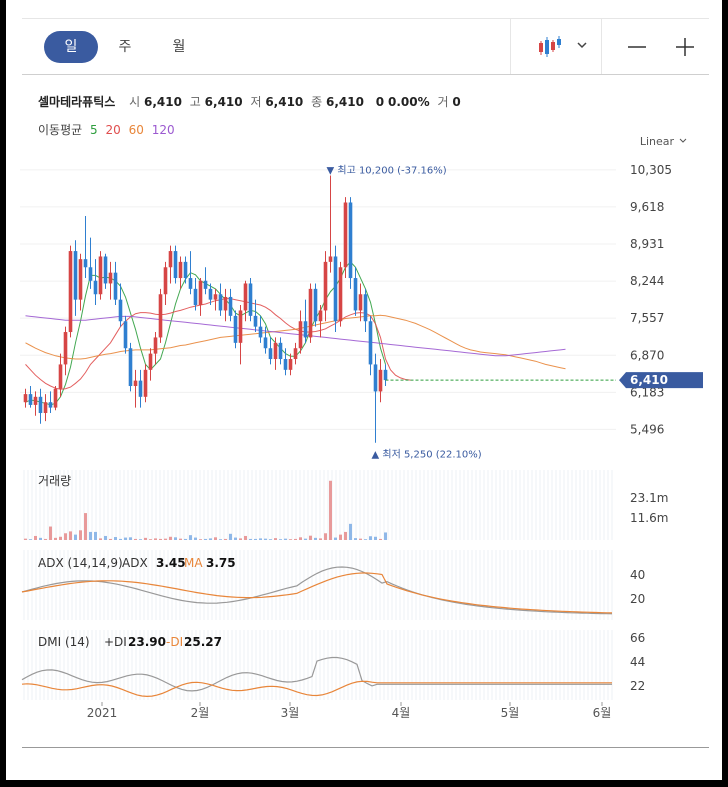  What do you see at coordinates (195, 102) in the screenshot?
I see `high-label: 고` at bounding box center [195, 102].